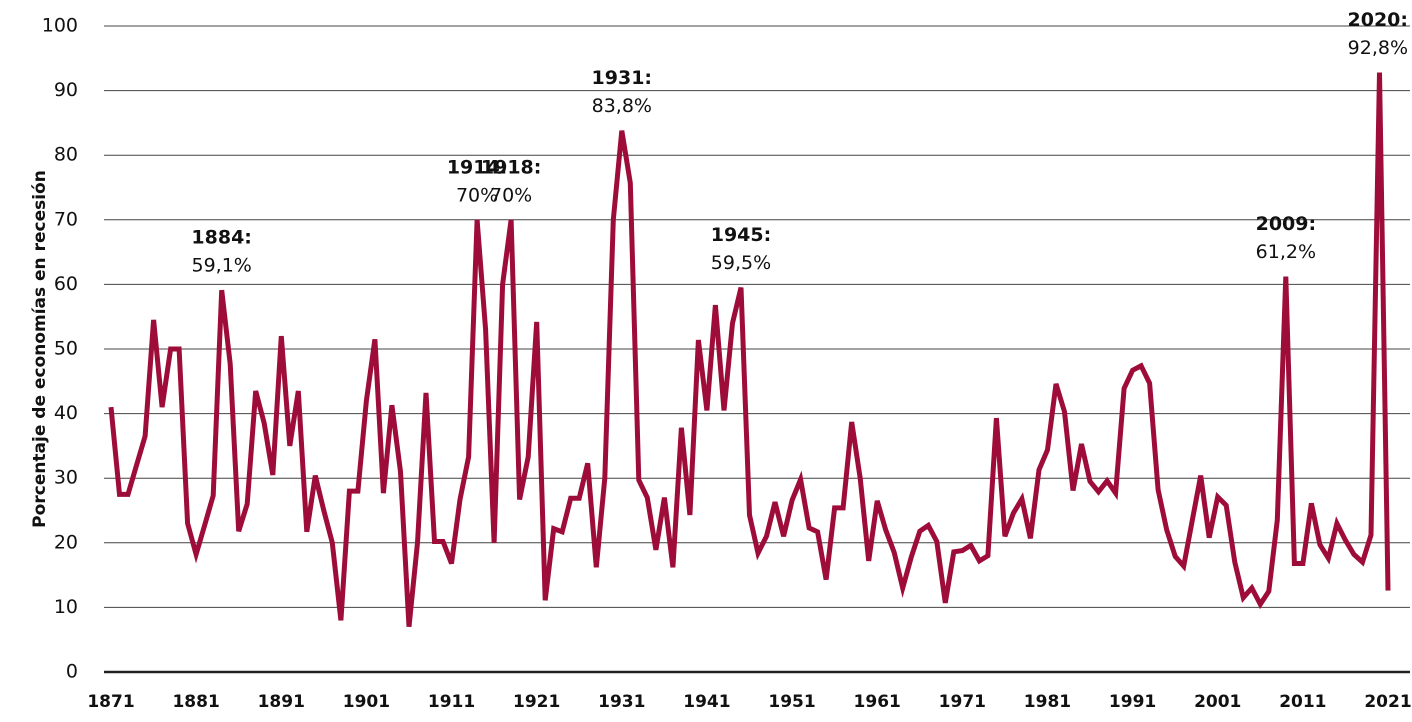 The image size is (1412, 722). What do you see at coordinates (741, 235) in the screenshot?
I see `annotation-title: 1945:` at bounding box center [741, 235].